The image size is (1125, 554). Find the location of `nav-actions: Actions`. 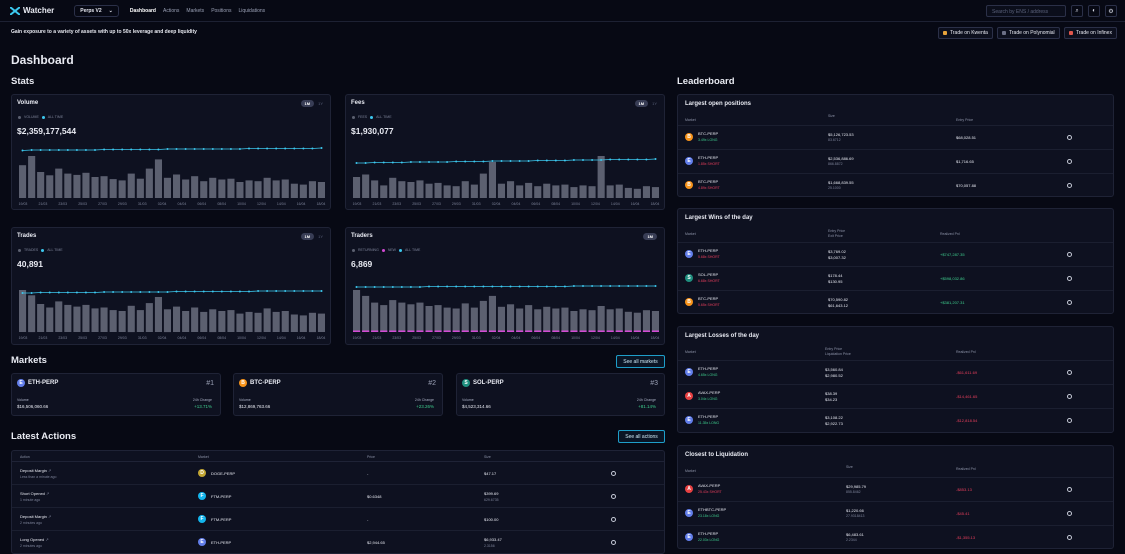

nav-actions: Actions is located at coordinates (171, 10).